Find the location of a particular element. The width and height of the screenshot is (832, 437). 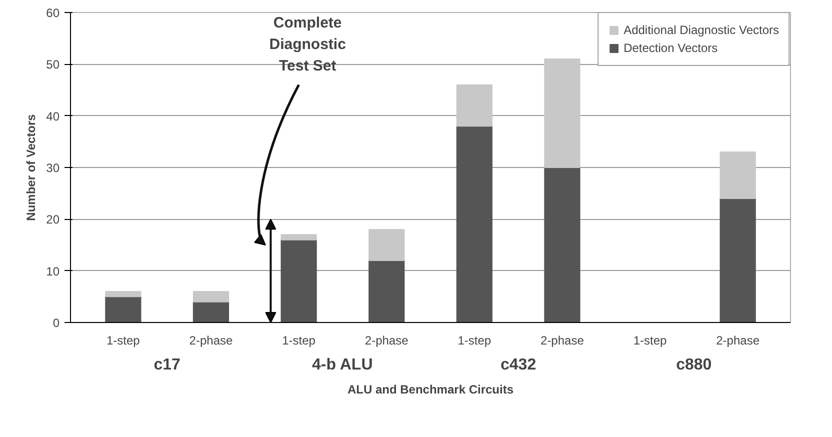

y-tick-label: 50 is located at coordinates (53, 65).